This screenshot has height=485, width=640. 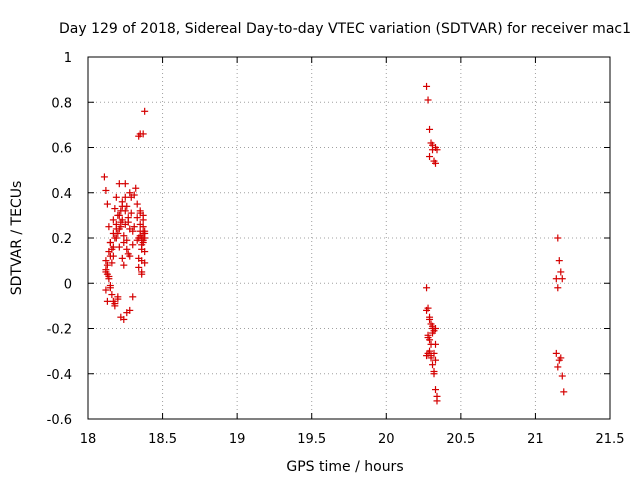 What do you see at coordinates (68, 58) in the screenshot?
I see `y-tick-label: 1` at bounding box center [68, 58].